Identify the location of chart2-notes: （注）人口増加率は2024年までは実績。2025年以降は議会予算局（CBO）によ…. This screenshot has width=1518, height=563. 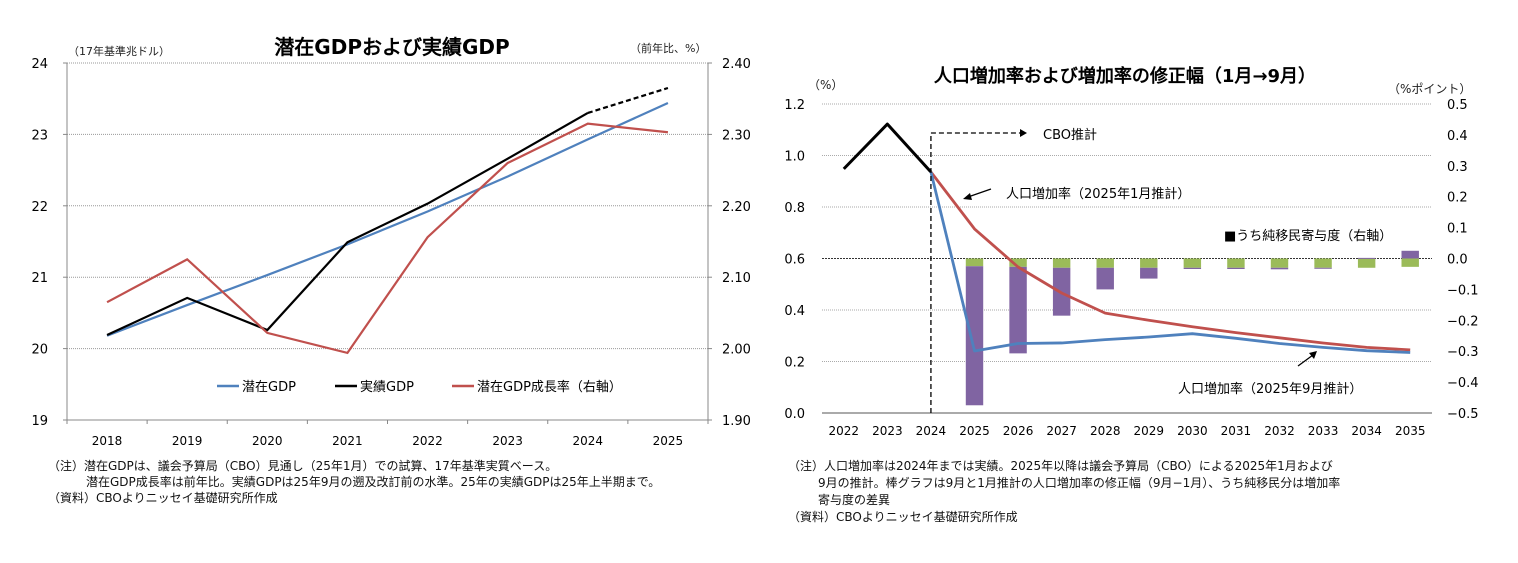
(1064, 492).